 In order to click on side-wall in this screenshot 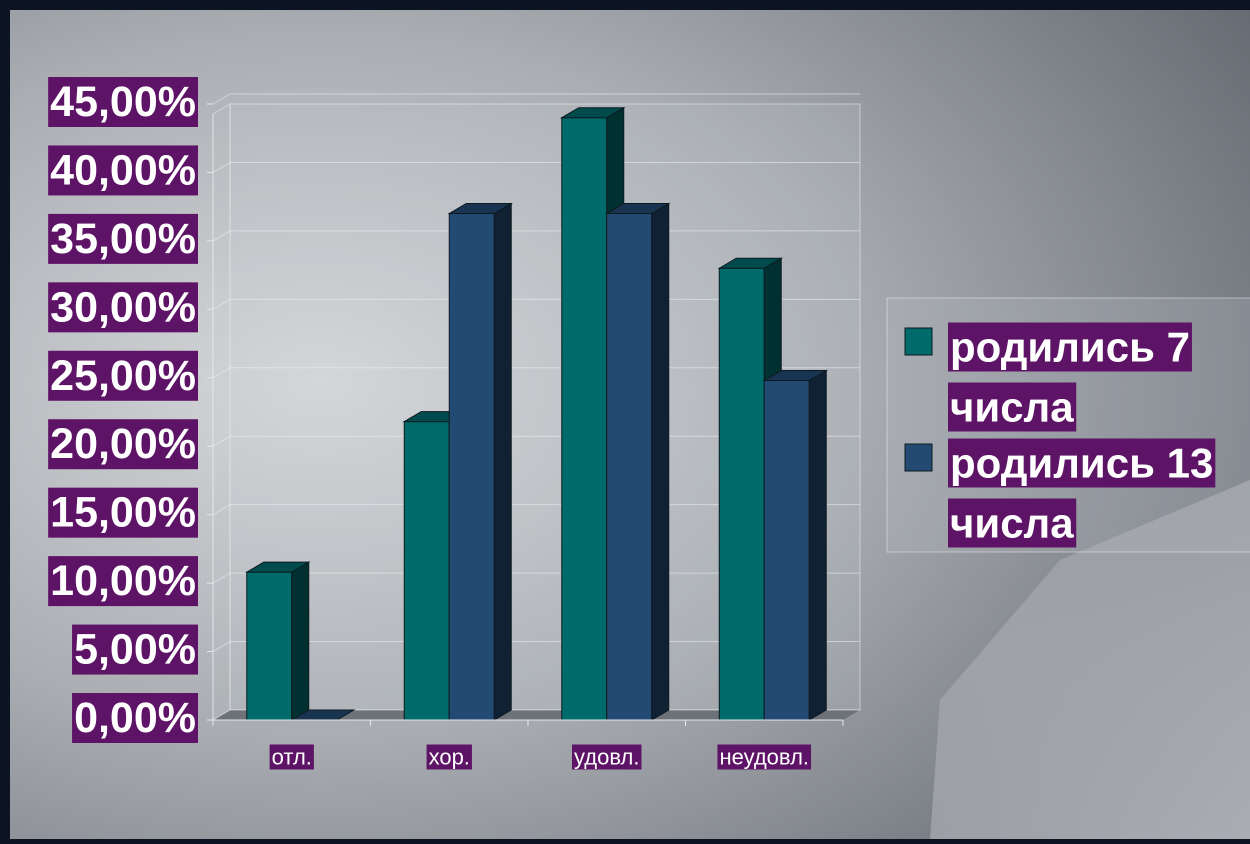, I will do `click(221, 412)`.